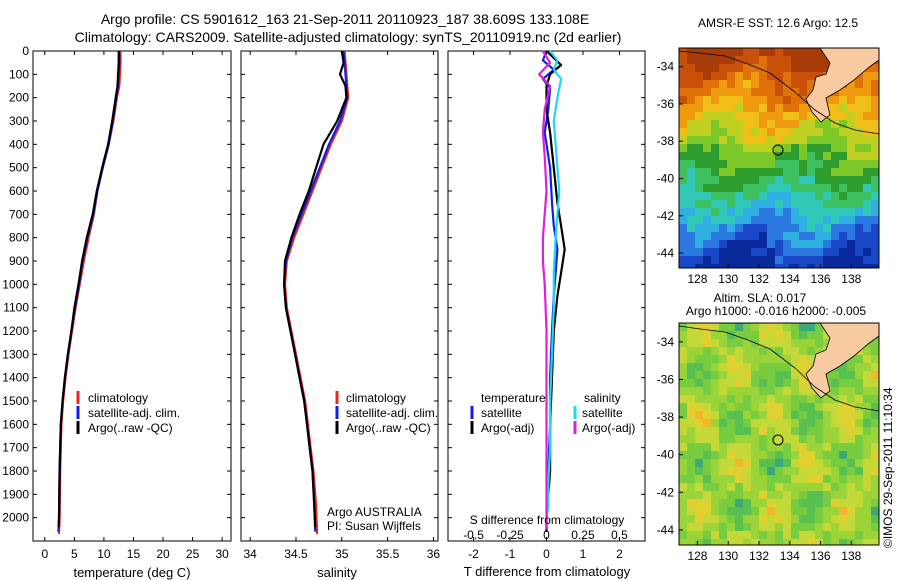  I want to click on x-tick-label: 2, so click(619, 554).